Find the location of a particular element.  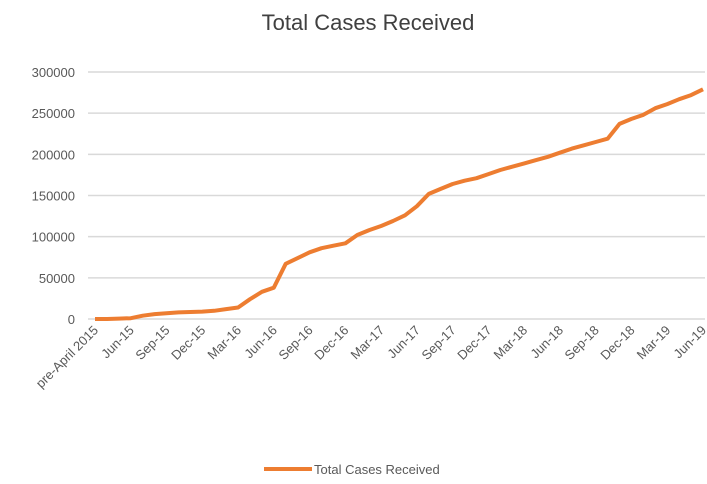

x-tick-label: Dec-18 is located at coordinates (617, 343).